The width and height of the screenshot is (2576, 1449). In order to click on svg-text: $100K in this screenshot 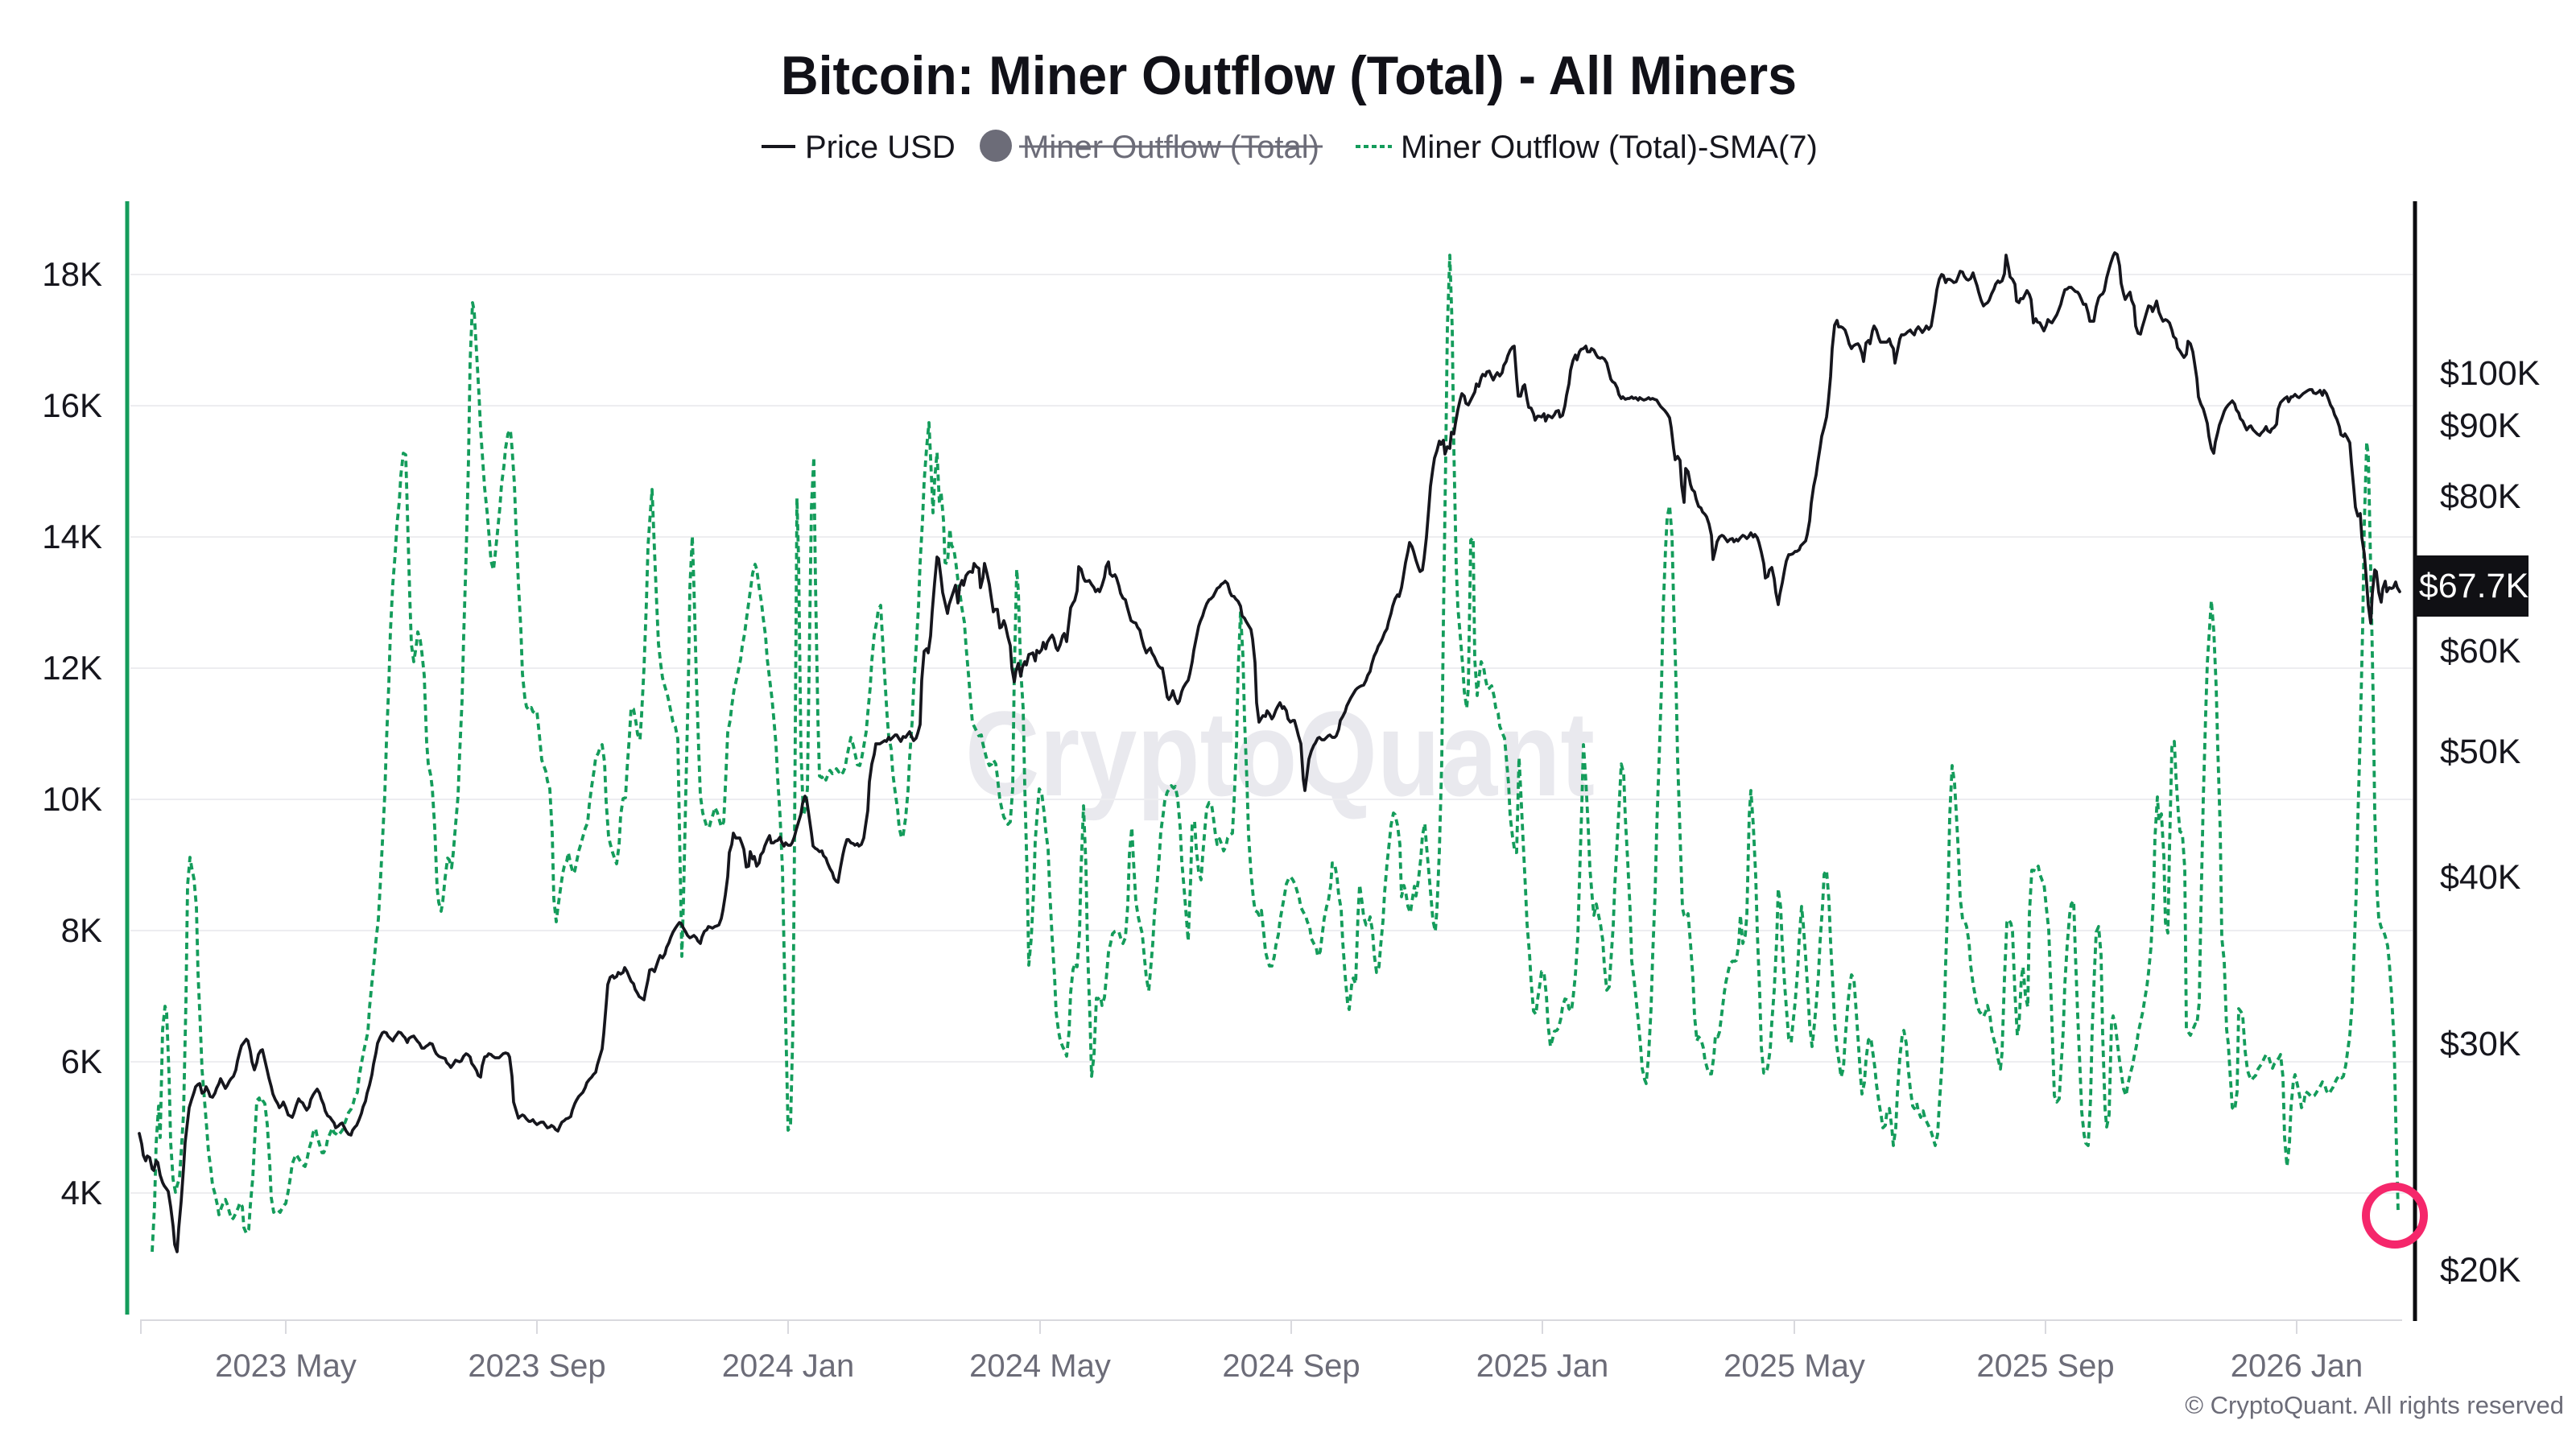, I will do `click(2490, 373)`.